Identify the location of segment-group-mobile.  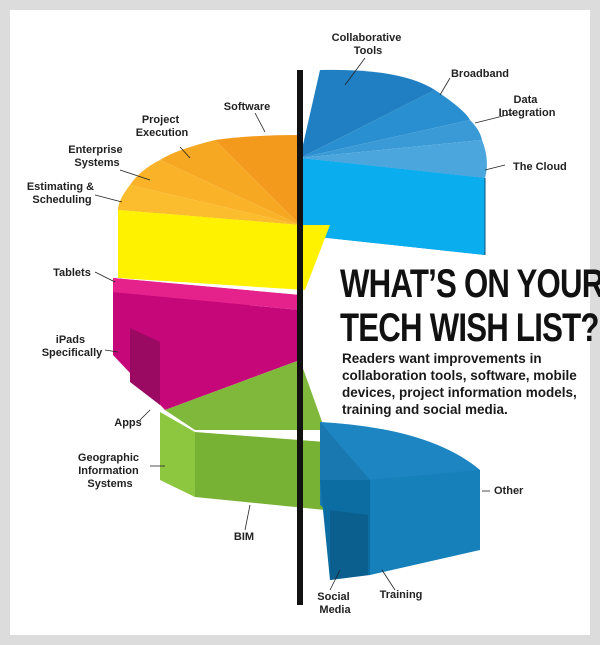
(206, 344).